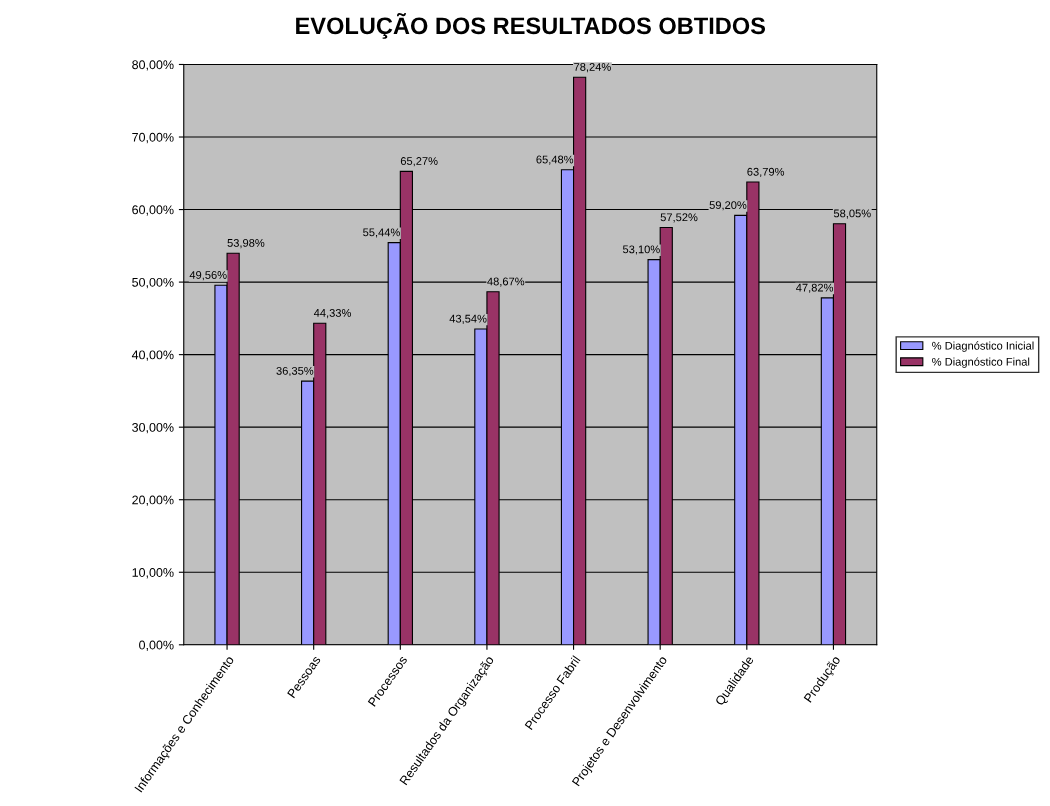 The image size is (1050, 806). What do you see at coordinates (152, 355) in the screenshot?
I see `y-tick-label: 40,00%` at bounding box center [152, 355].